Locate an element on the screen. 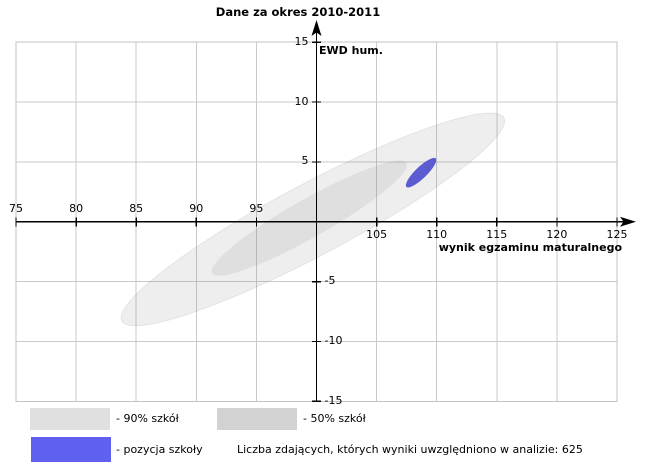 This screenshot has width=650, height=470. y-axis-arrowhead is located at coordinates (316, 28).